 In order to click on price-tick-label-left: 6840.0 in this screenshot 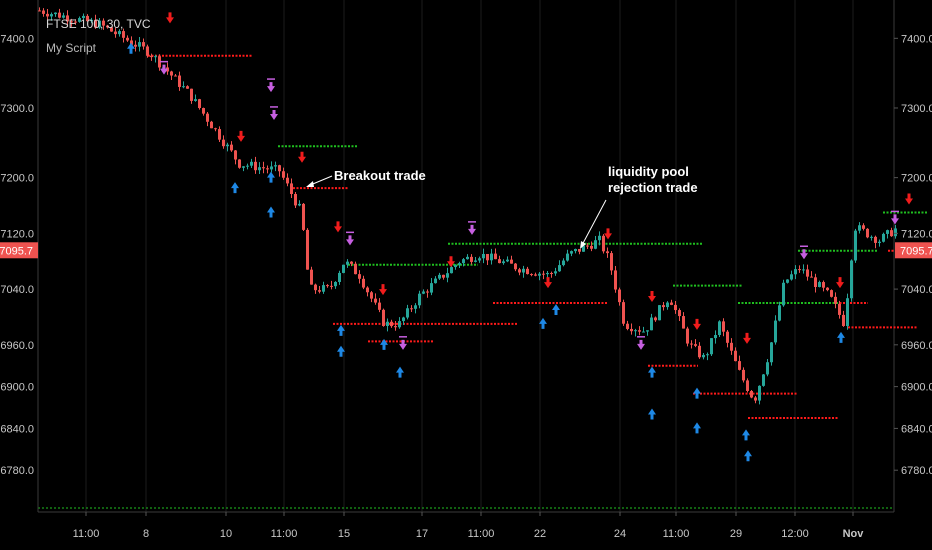, I will do `click(17, 429)`.